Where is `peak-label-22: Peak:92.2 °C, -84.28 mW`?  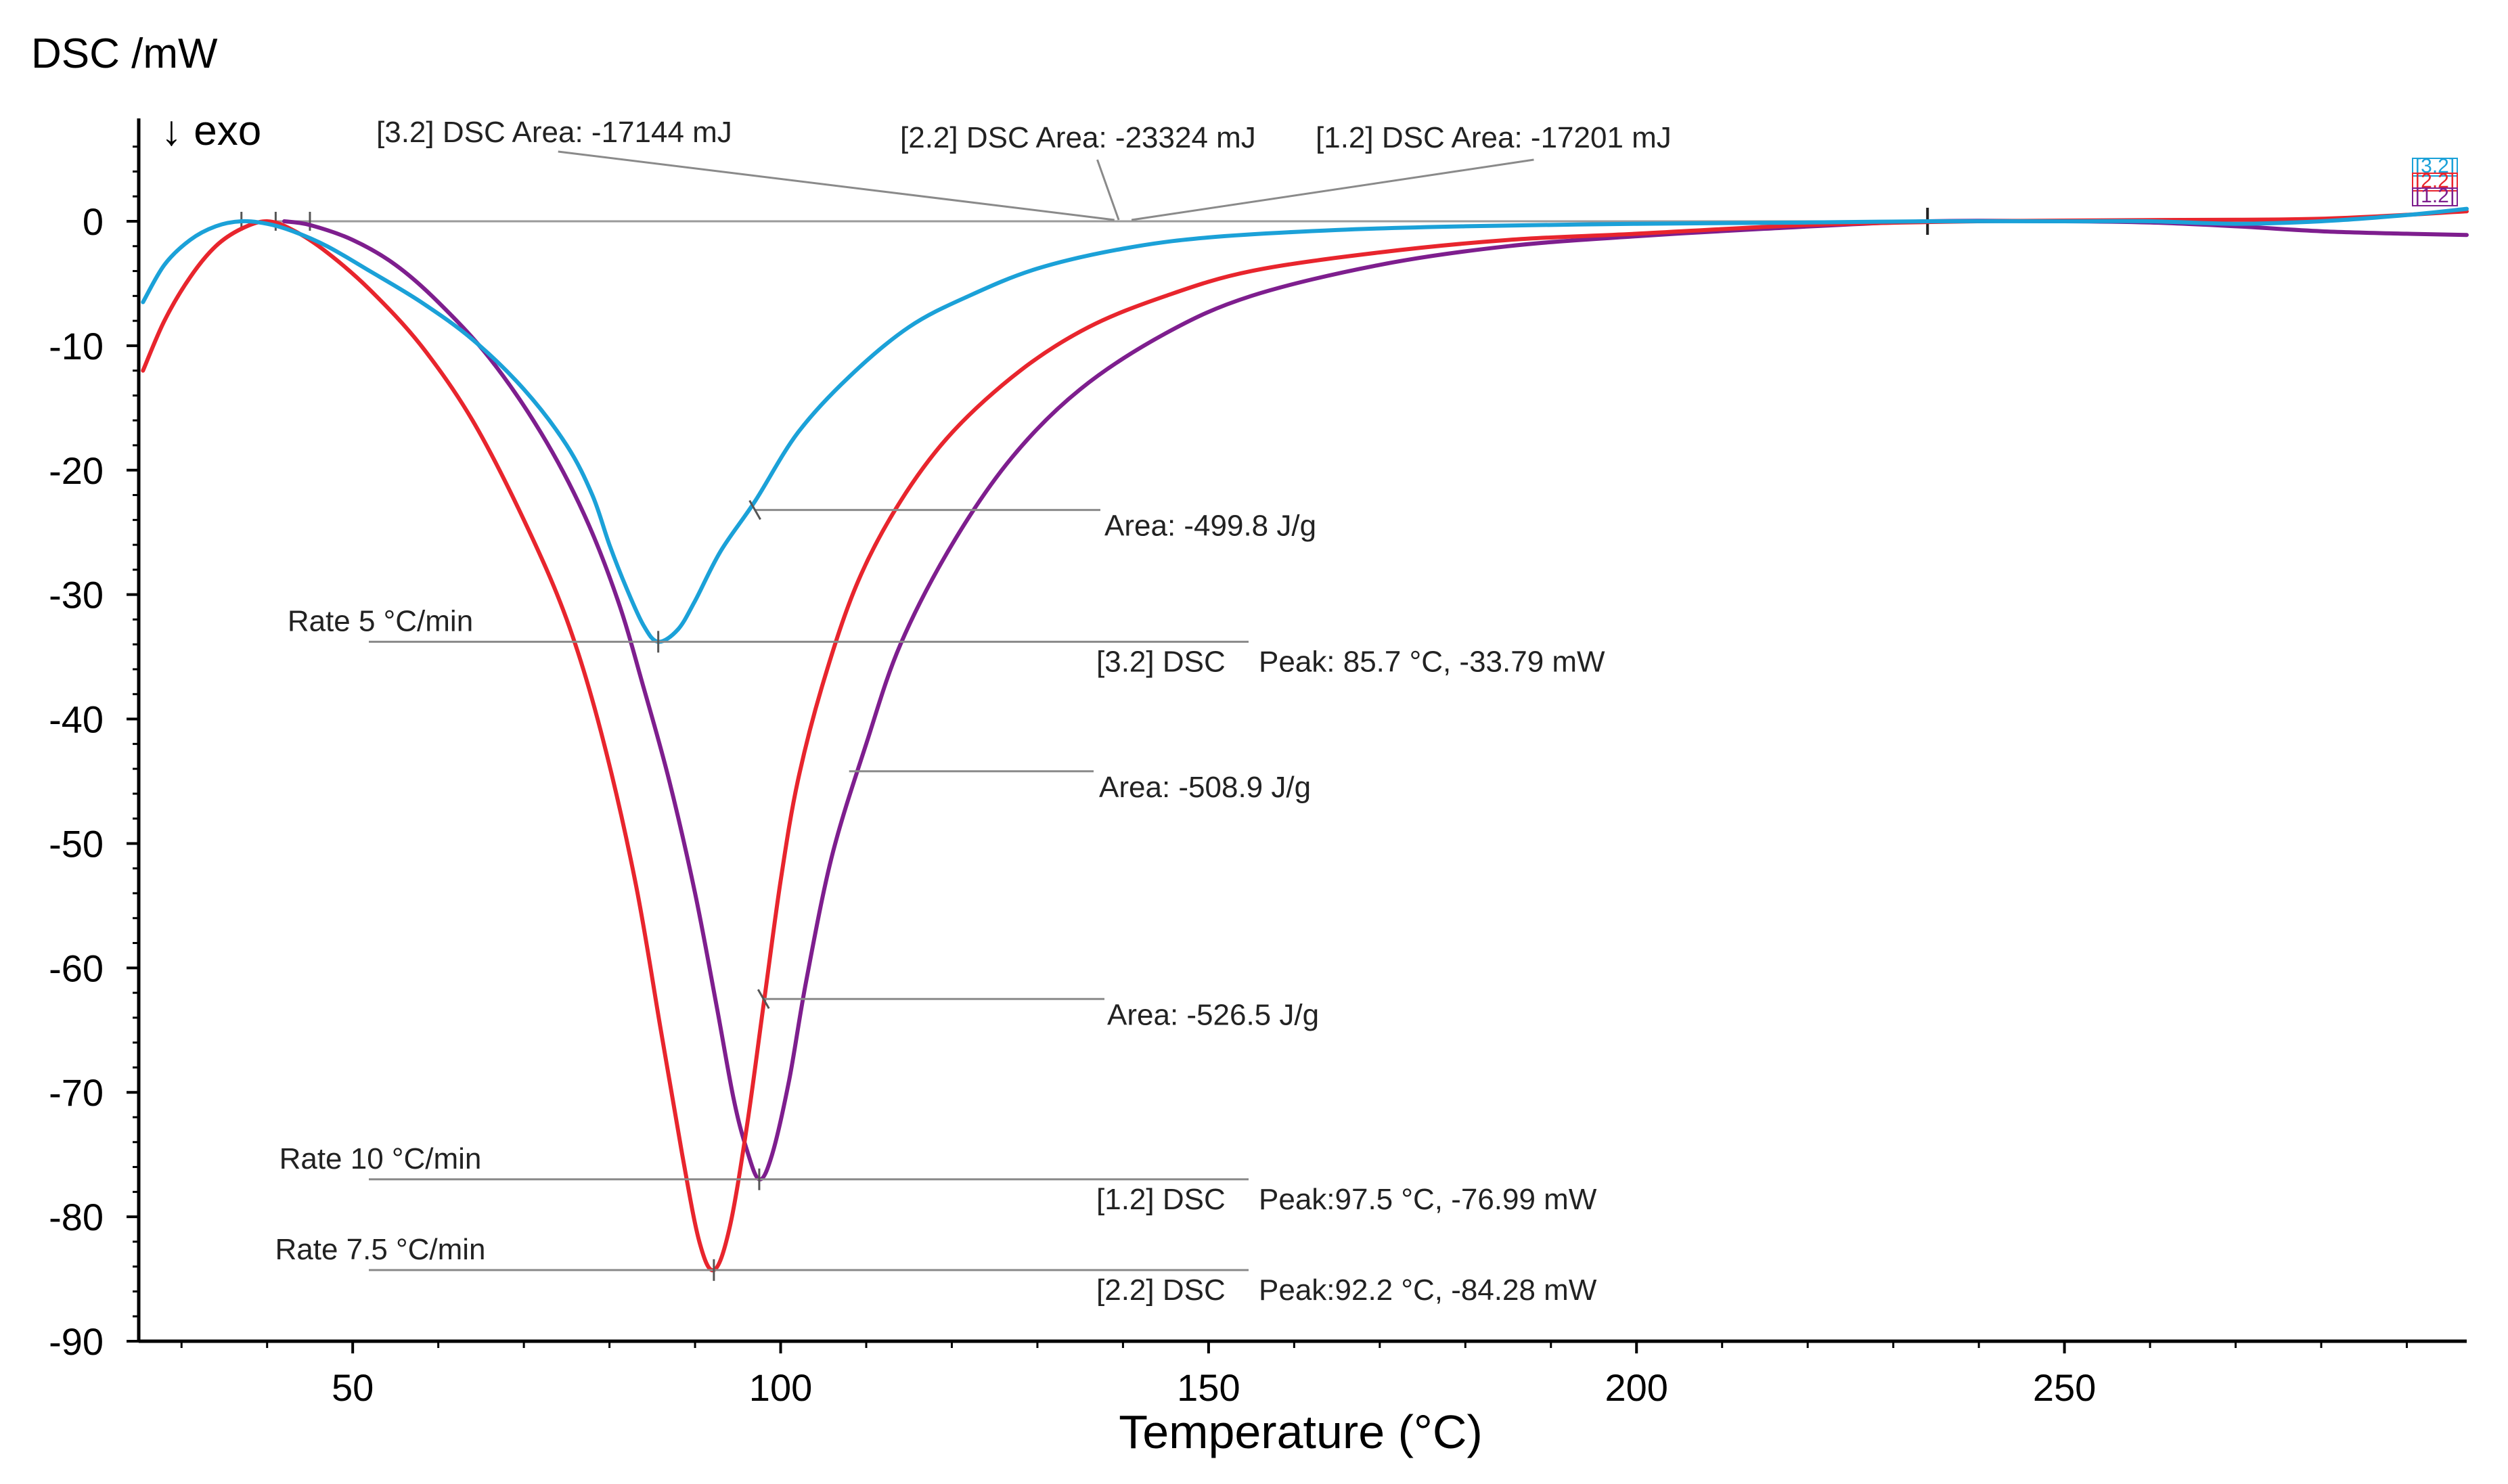
peak-label-22: Peak:92.2 °C, -84.28 mW is located at coordinates (1428, 1290).